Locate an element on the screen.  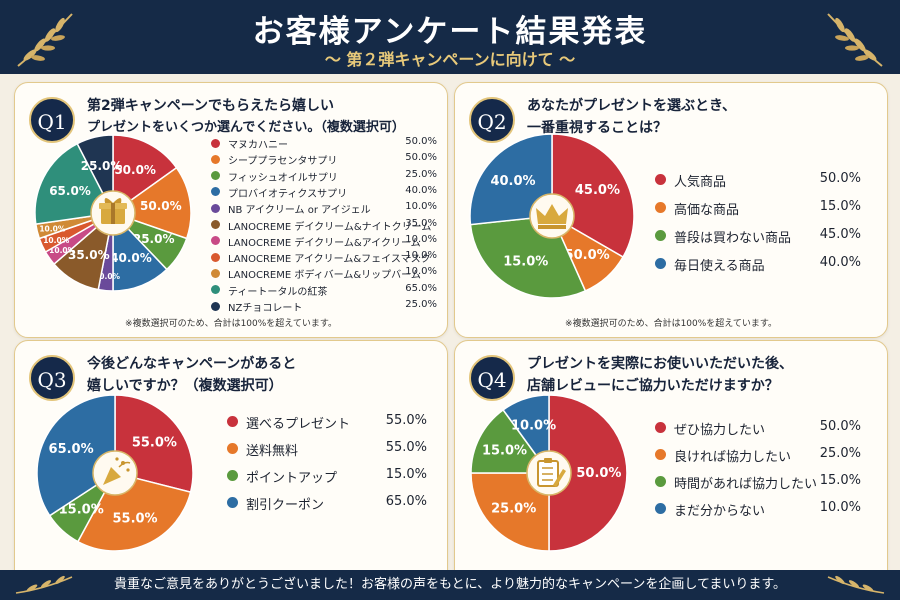
legend-item: 送料無料 55.0% is located at coordinates (327, 453).